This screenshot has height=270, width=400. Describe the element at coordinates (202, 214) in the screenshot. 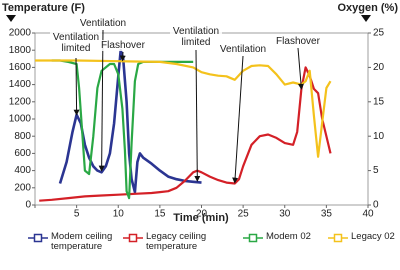

I see `x-tick-label: 20` at that location.